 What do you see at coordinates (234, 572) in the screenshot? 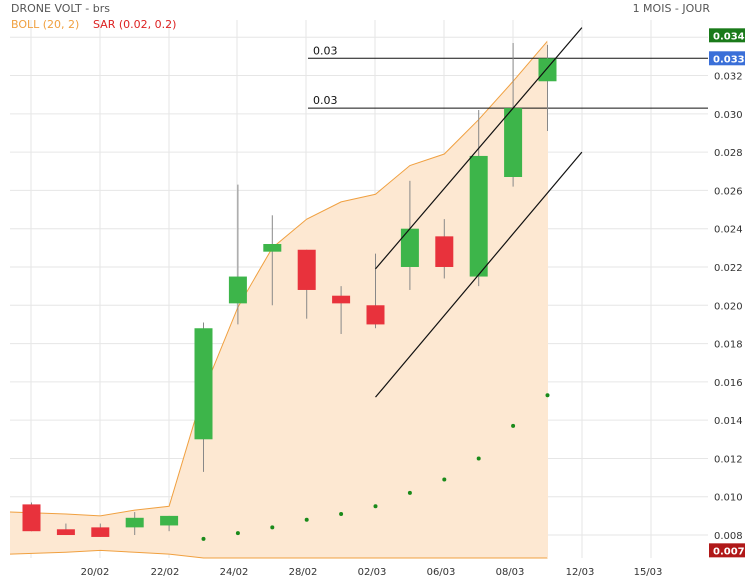
I see `x-tick-label: 24/02` at bounding box center [234, 572].